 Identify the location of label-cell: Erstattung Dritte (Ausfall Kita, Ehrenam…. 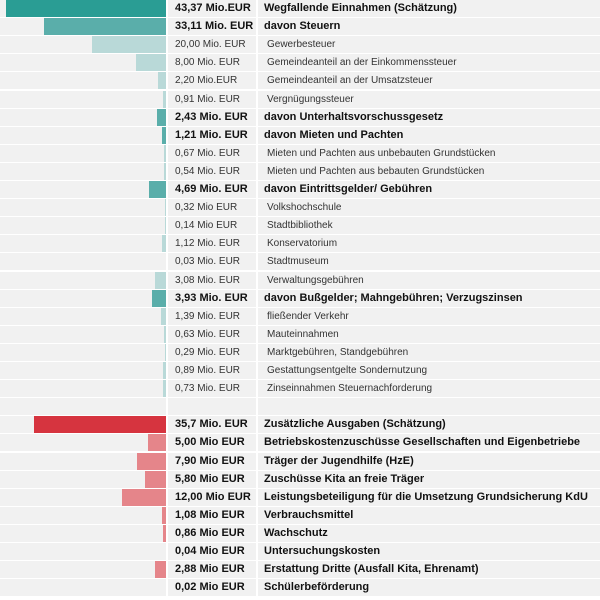
(429, 570).